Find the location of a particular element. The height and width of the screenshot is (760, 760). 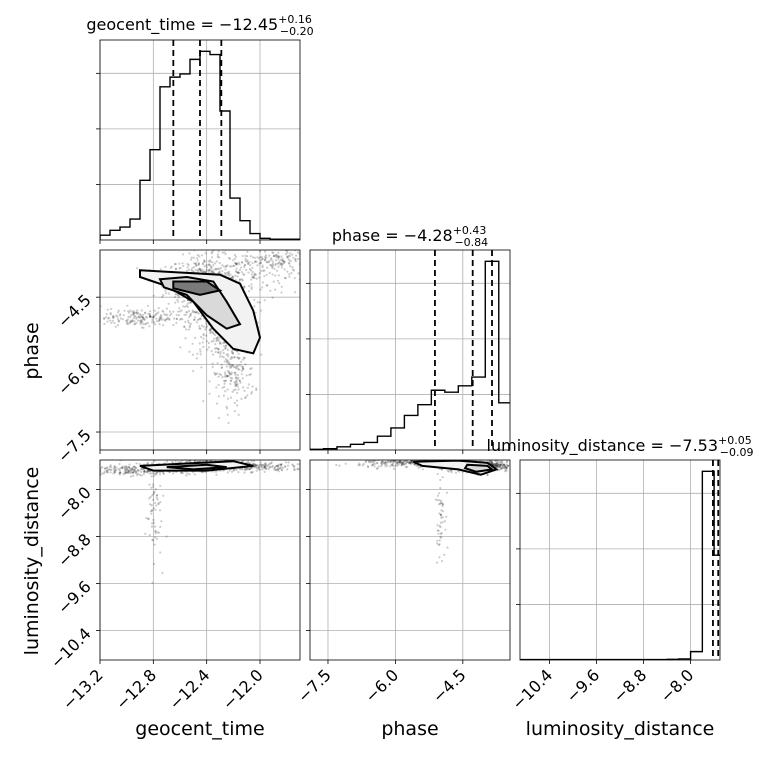

panel-luminosity-distance-vs-luminosity-distance is located at coordinates (618, 560).